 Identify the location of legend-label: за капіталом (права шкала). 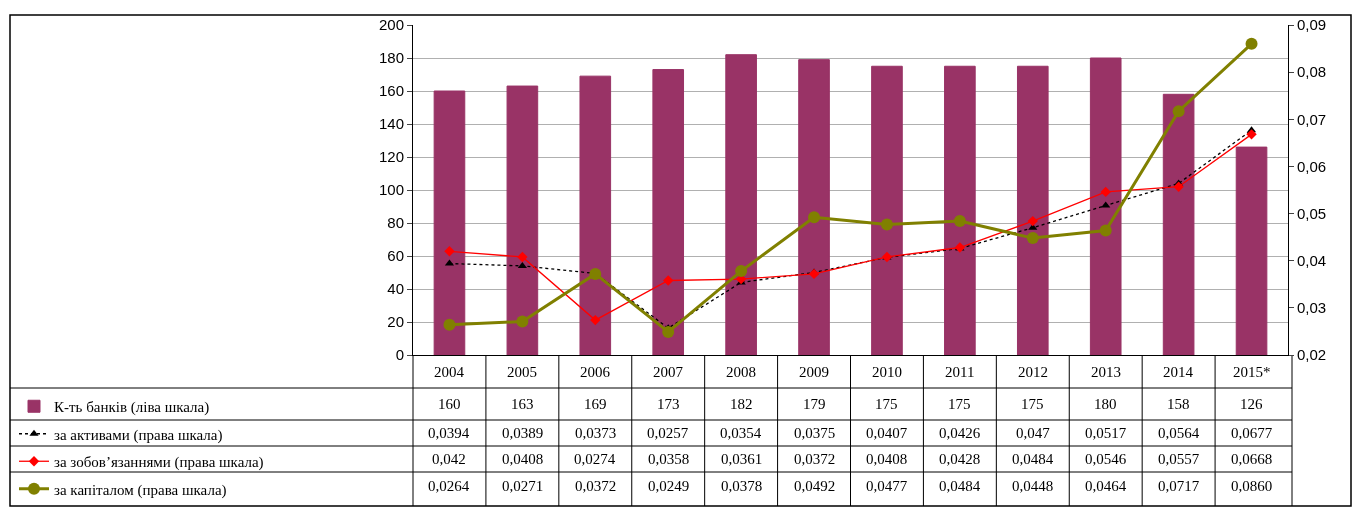
(140, 490).